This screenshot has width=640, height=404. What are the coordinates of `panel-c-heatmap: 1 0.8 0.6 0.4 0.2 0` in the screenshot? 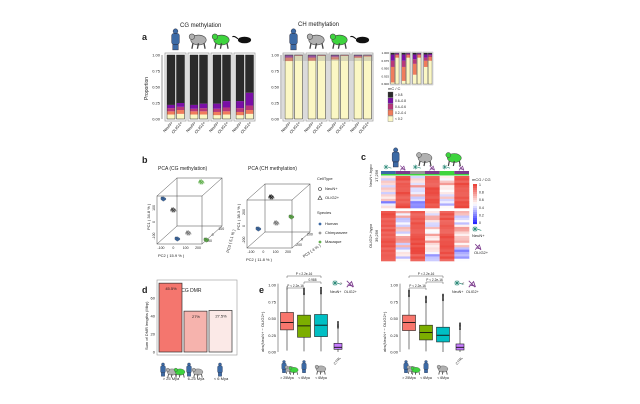 It's located at (432, 204).